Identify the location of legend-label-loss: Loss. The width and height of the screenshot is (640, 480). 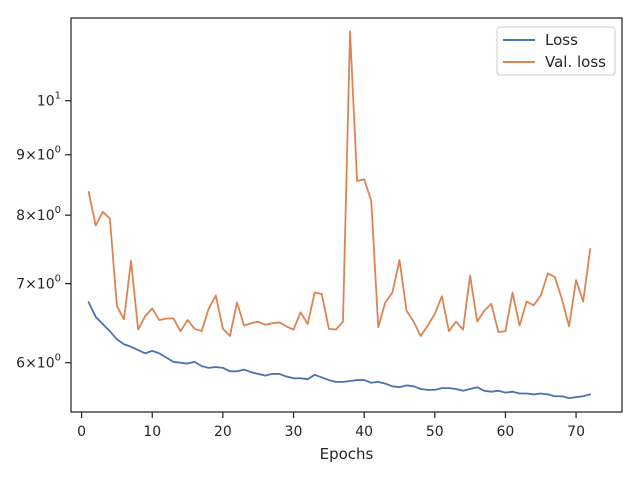
(561, 40).